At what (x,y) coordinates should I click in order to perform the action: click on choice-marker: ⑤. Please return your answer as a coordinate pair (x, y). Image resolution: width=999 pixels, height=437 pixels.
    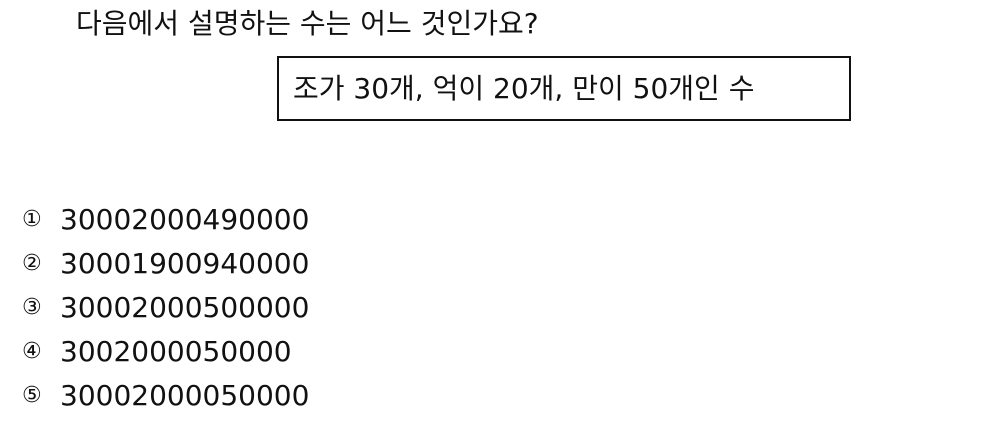
    Looking at the image, I should click on (32, 395).